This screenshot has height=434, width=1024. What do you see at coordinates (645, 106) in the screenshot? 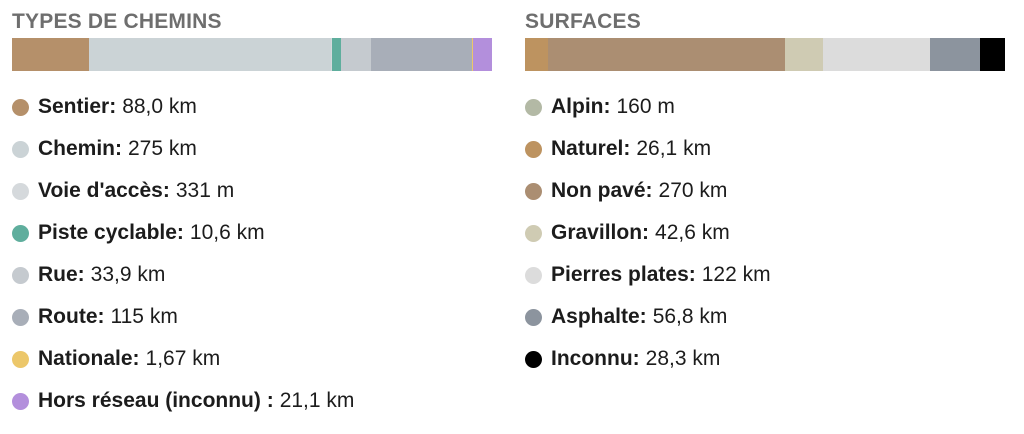
I see `legend-value: 160 m` at bounding box center [645, 106].